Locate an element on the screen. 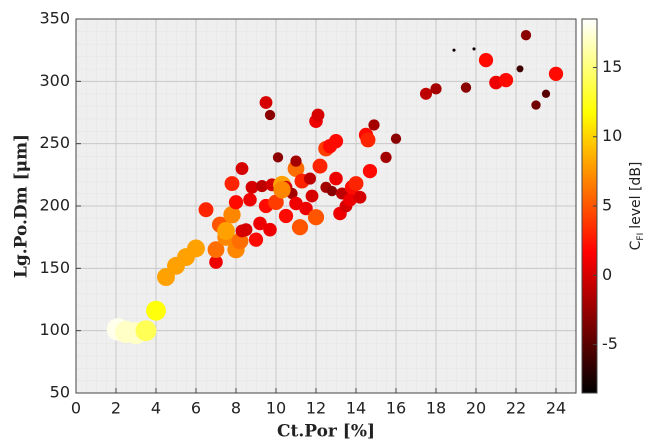 The image size is (646, 443). x-tick-label: 24 is located at coordinates (556, 408).